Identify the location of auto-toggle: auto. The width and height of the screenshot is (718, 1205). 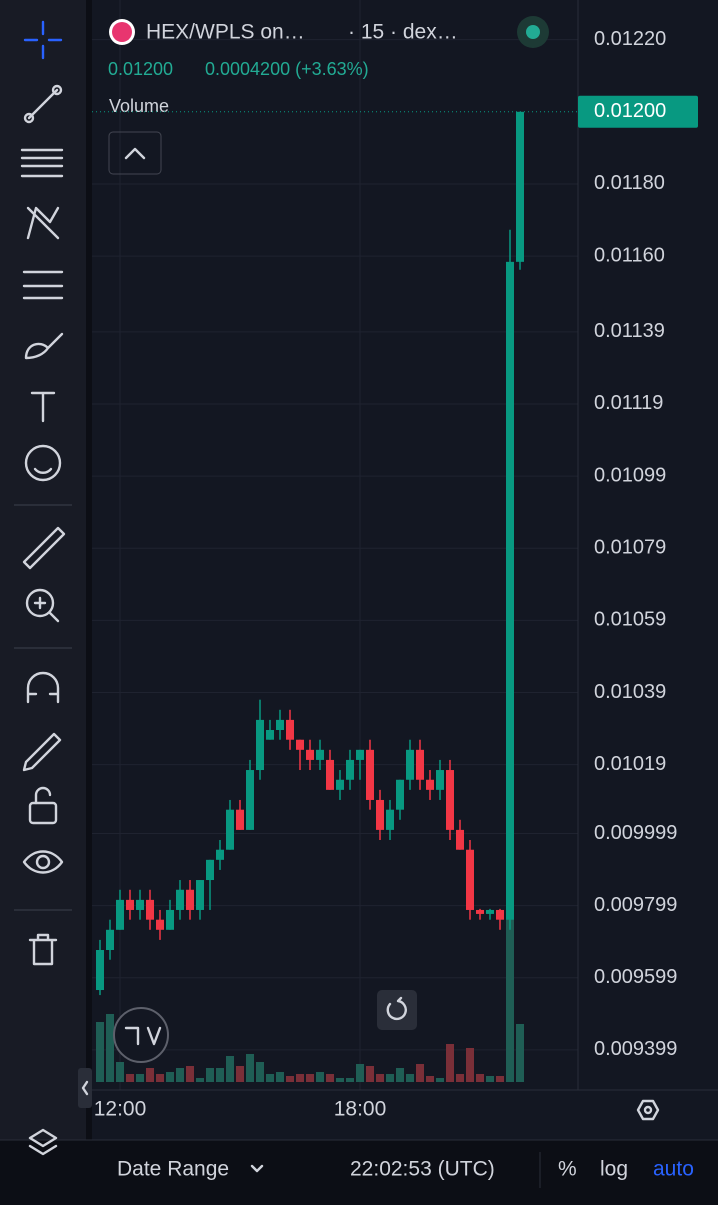
(673, 1169).